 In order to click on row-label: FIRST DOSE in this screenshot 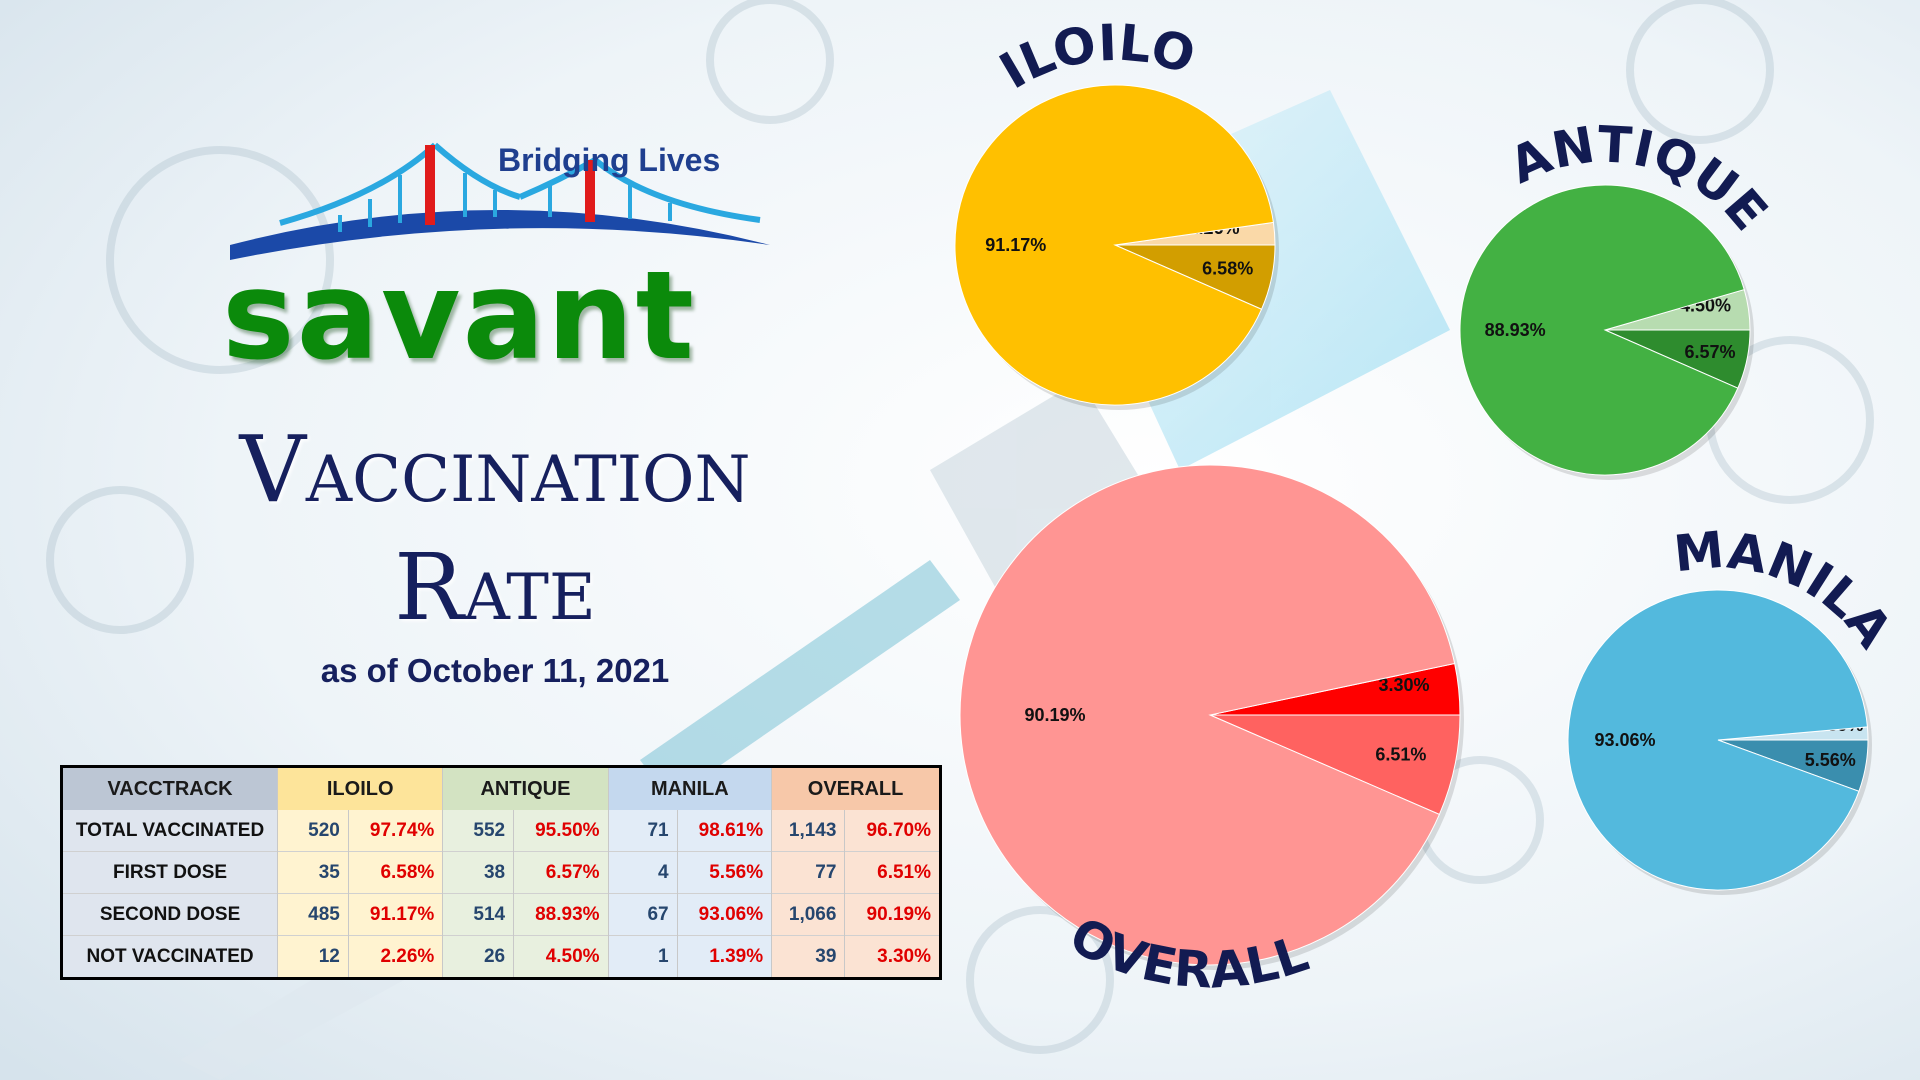, I will do `click(170, 872)`.